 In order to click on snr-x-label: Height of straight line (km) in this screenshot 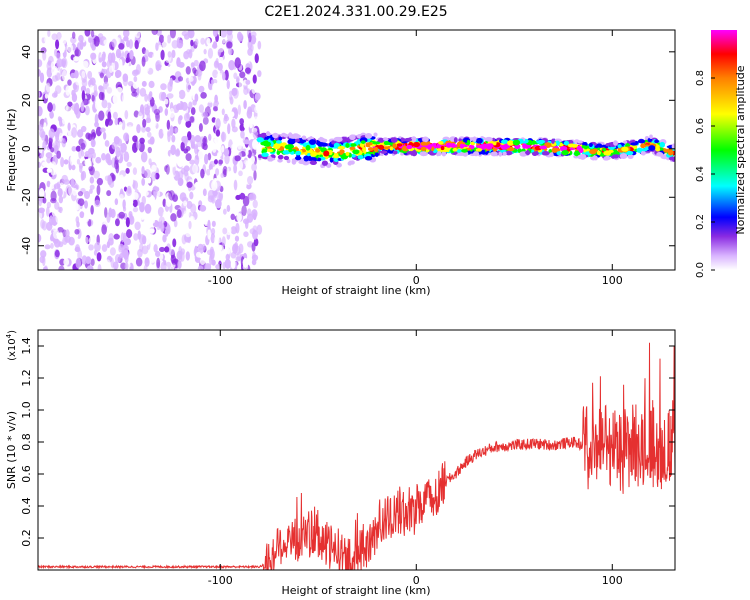, I will do `click(355, 590)`.